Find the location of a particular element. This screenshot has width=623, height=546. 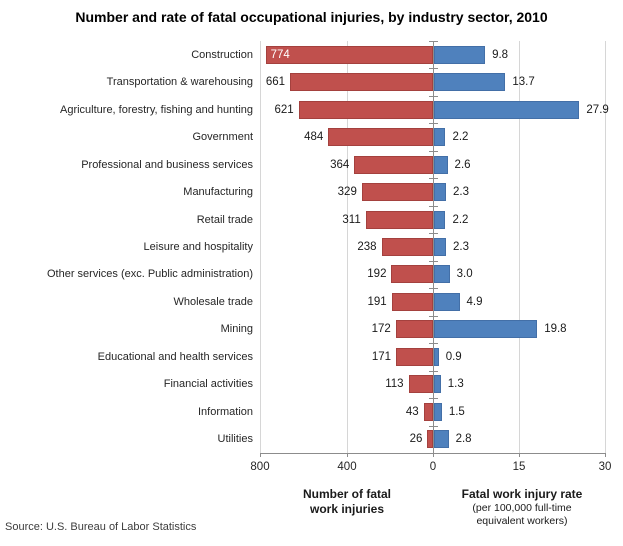

injuries-value-label: 661 is located at coordinates (275, 82).